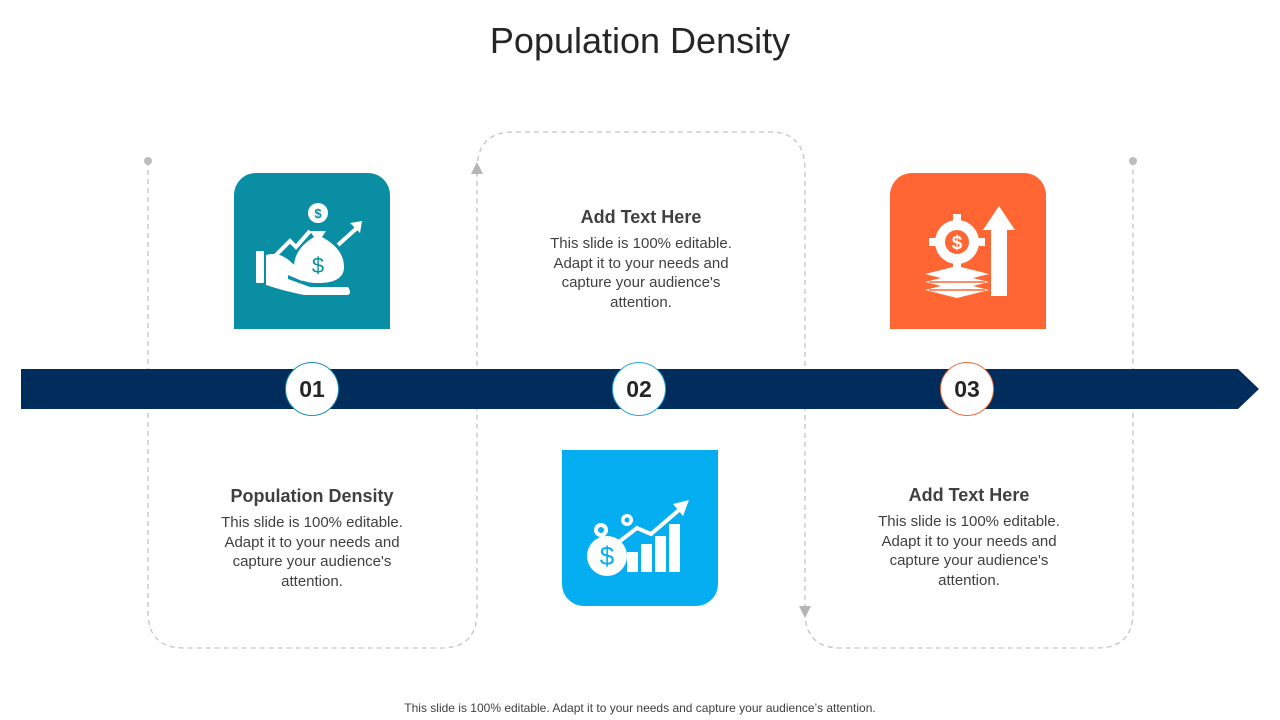 Image resolution: width=1280 pixels, height=720 pixels. Describe the element at coordinates (640, 40) in the screenshot. I see `slide-title: Population Density` at that location.